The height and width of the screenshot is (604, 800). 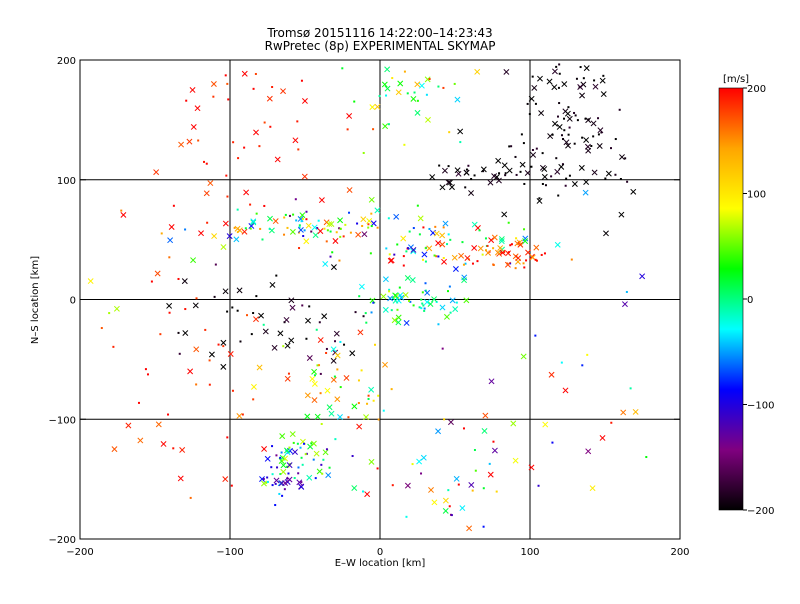 What do you see at coordinates (35, 300) in the screenshot?
I see `y-axis-label: N–S location [km]` at bounding box center [35, 300].